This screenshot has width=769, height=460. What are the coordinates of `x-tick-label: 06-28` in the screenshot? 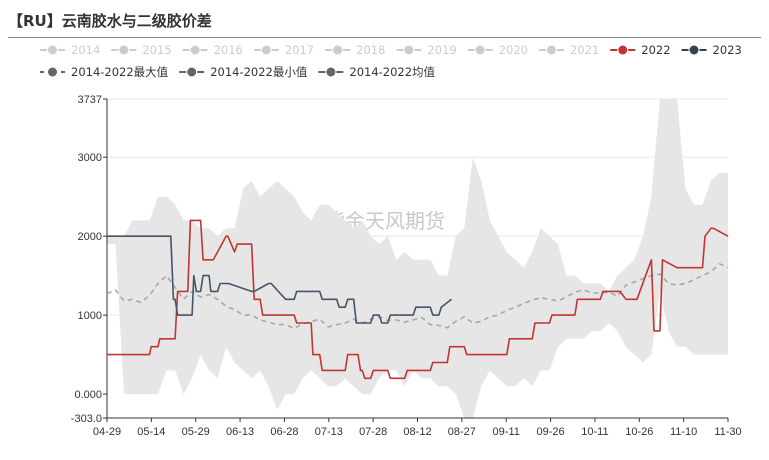 It's located at (284, 432).